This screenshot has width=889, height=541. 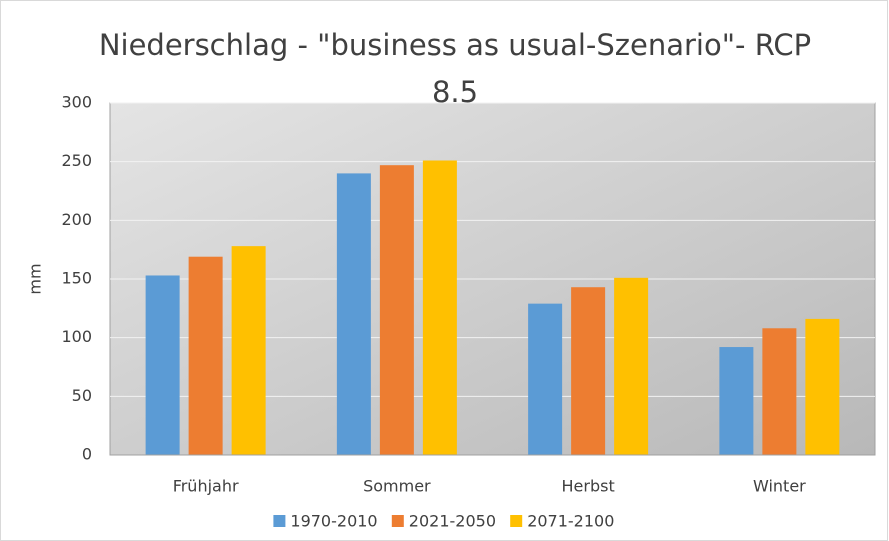 What do you see at coordinates (87, 454) in the screenshot?
I see `y-tick-label: 0` at bounding box center [87, 454].